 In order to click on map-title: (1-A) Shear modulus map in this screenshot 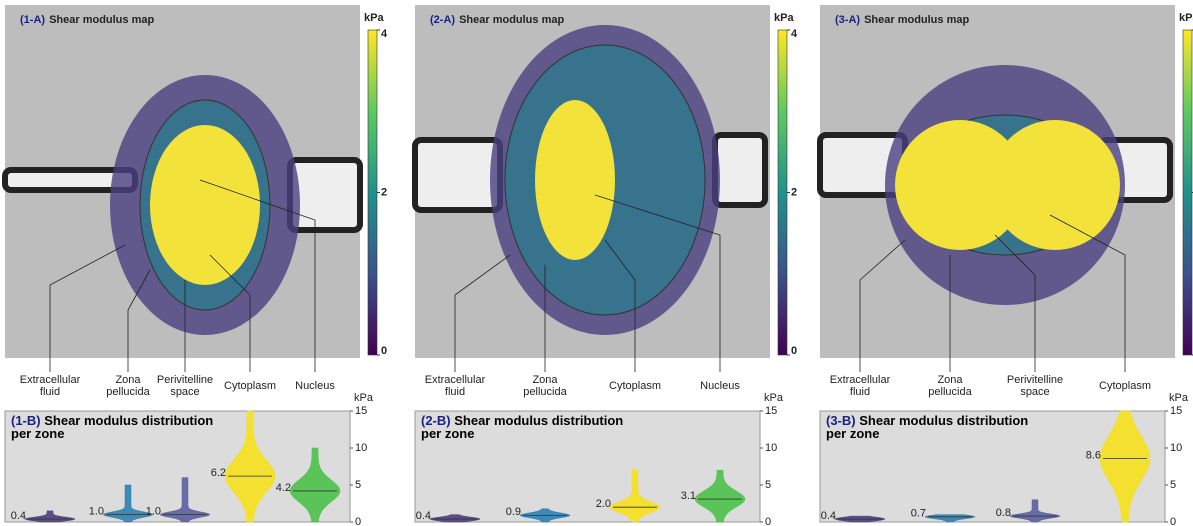, I will do `click(87, 20)`.